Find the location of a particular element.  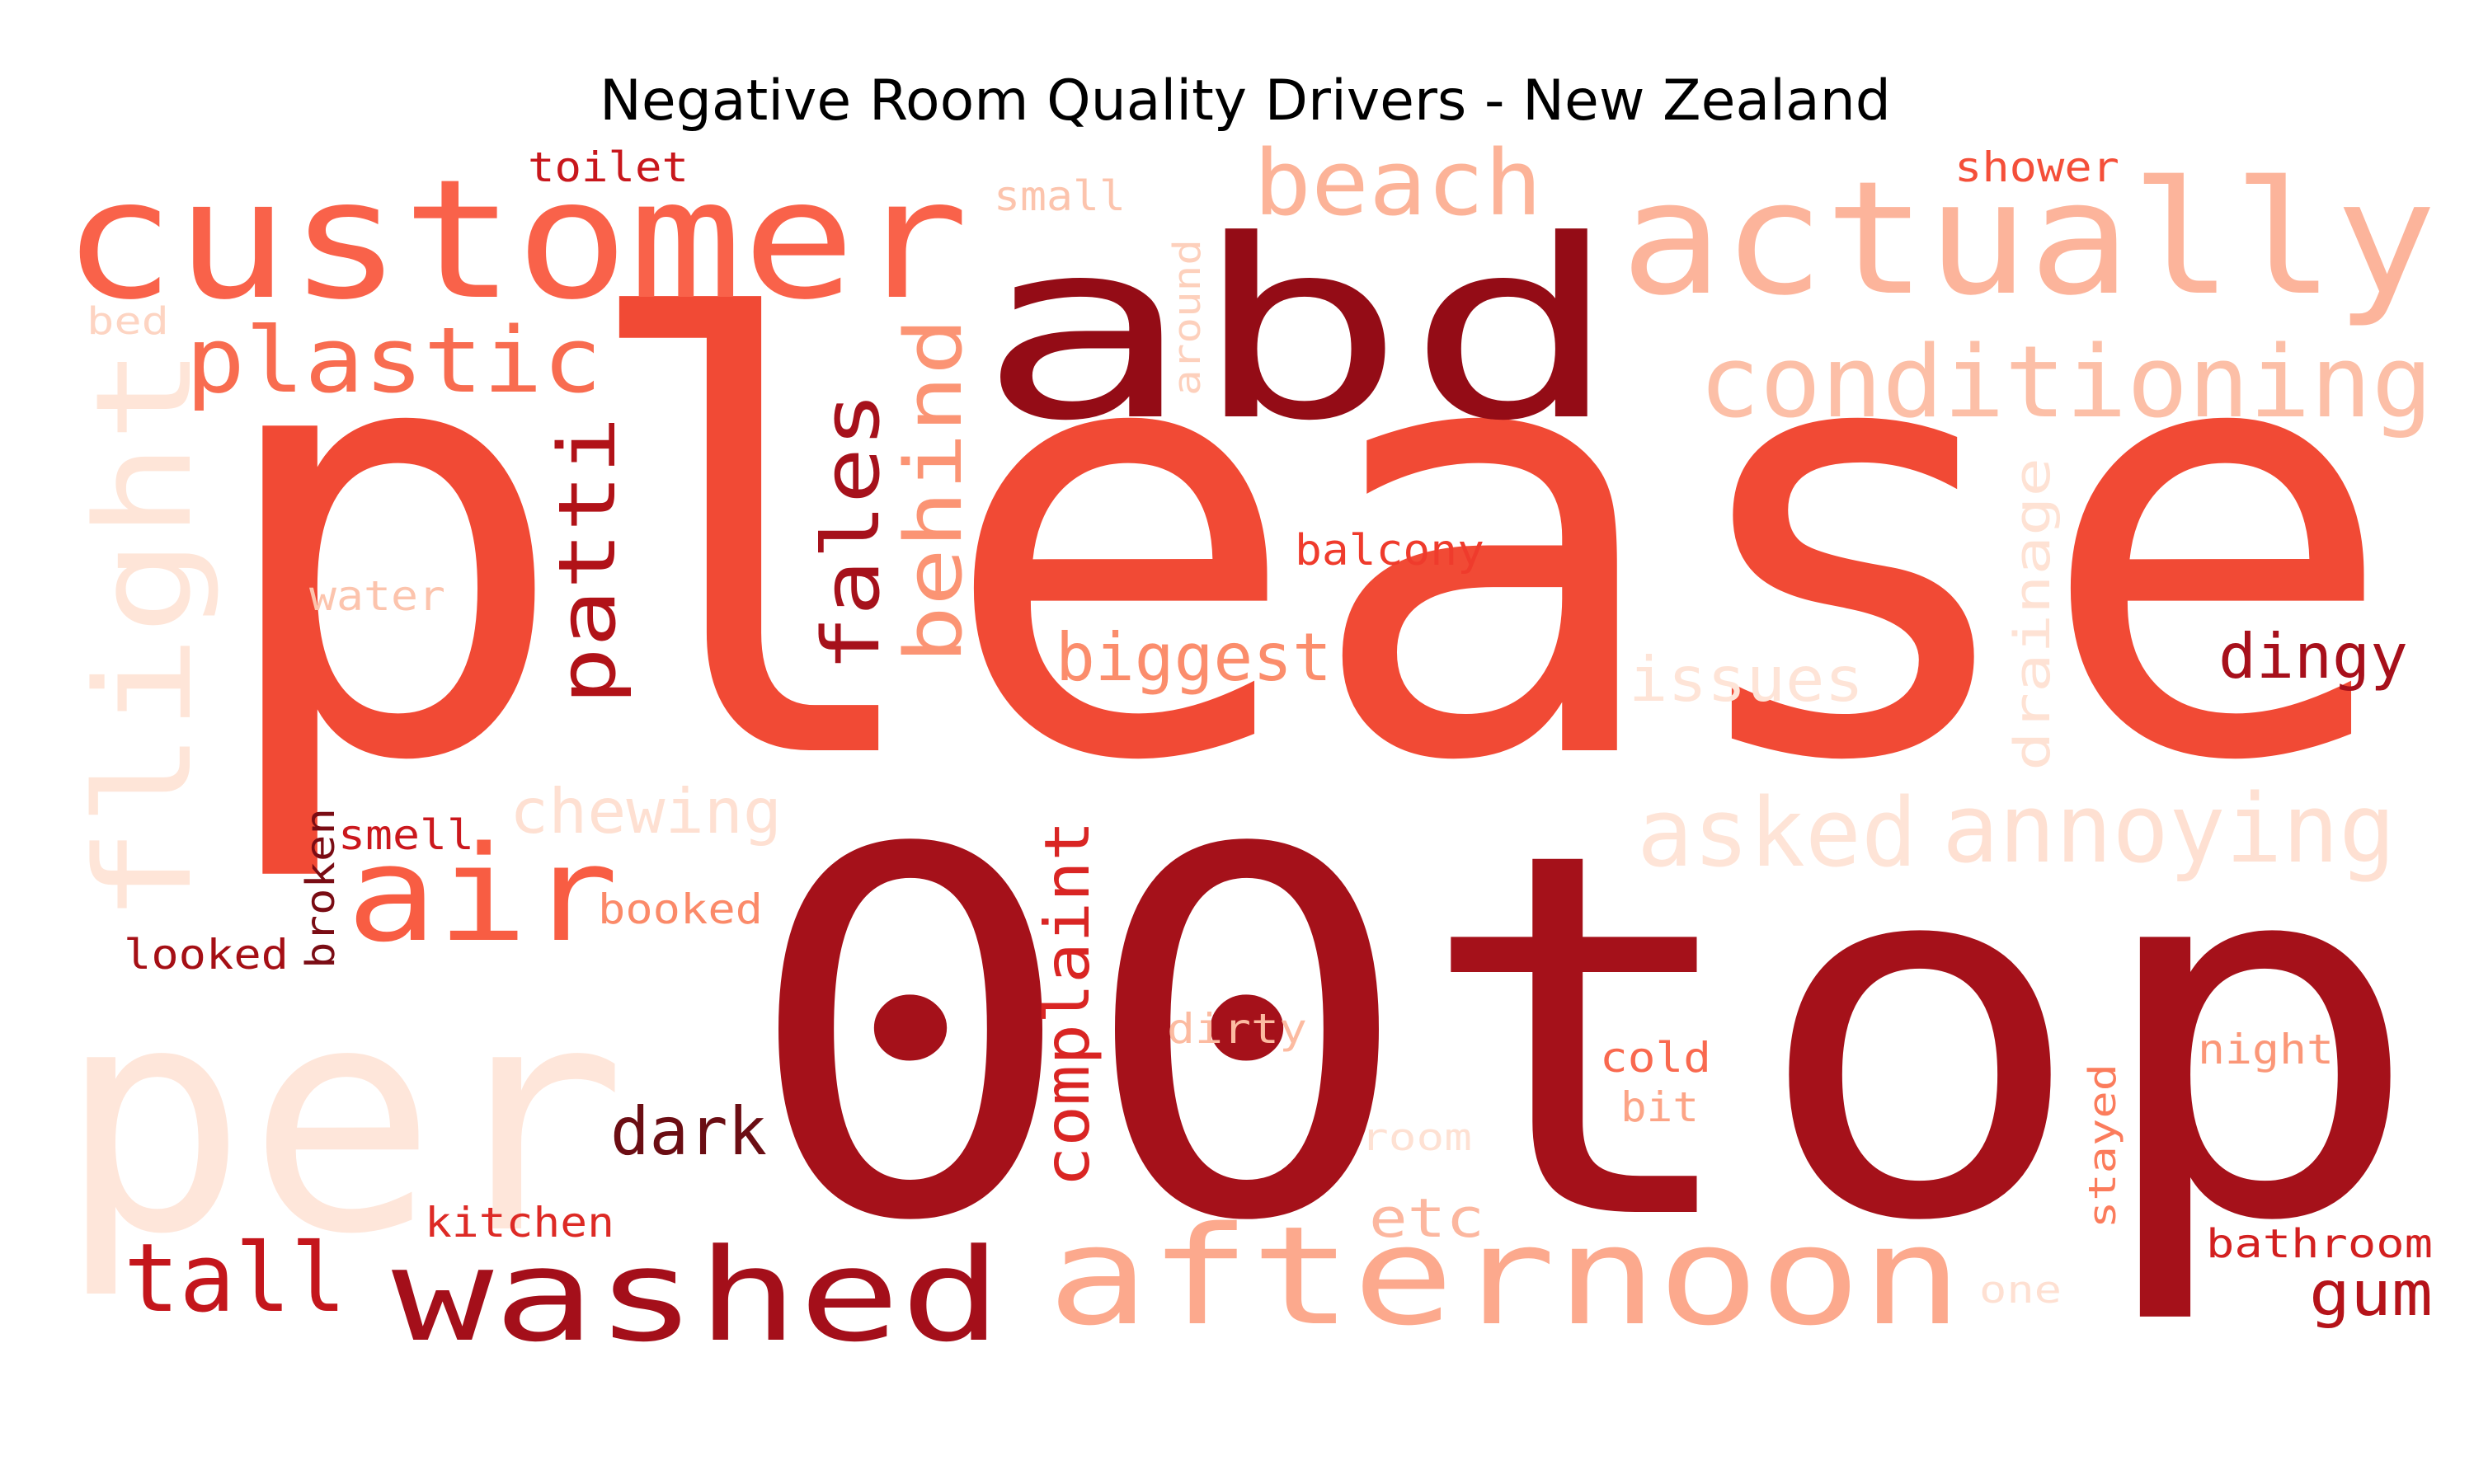

word-complaint: complaint is located at coordinates (1067, 1004).